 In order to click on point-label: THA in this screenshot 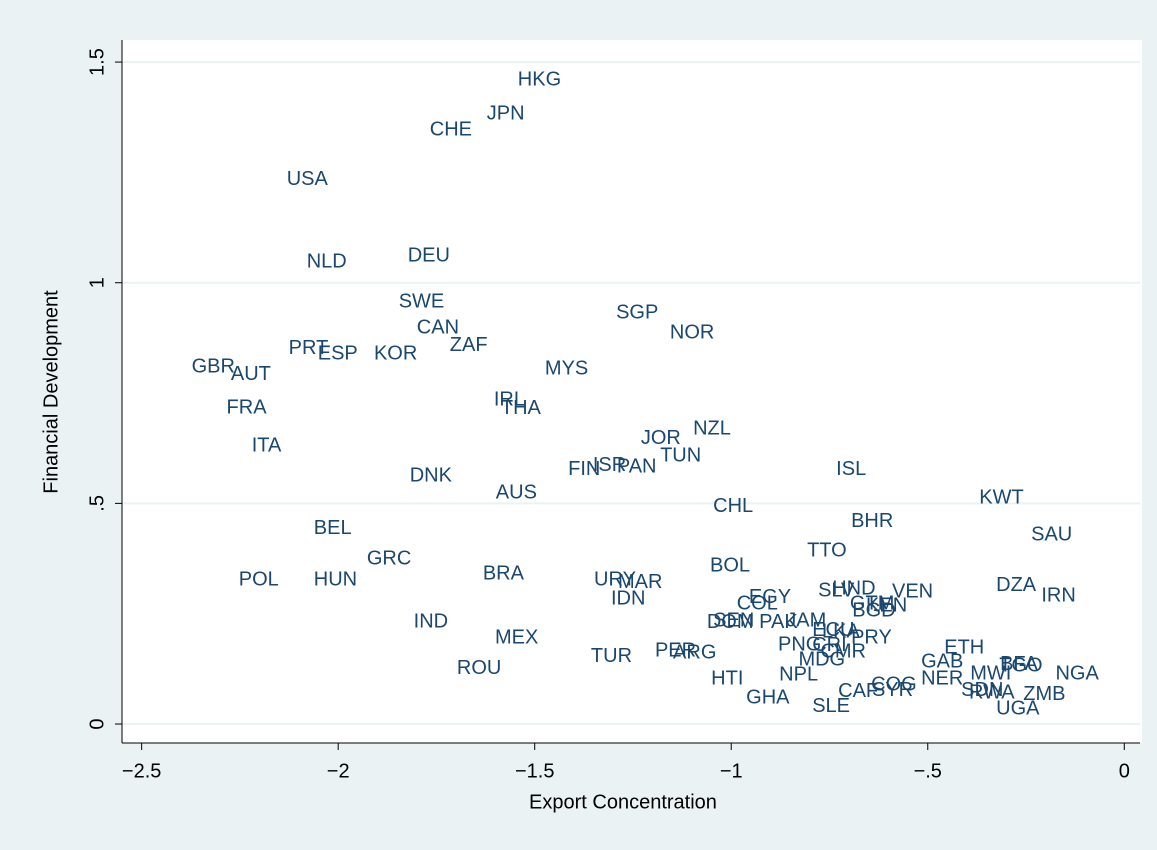, I will do `click(521, 408)`.